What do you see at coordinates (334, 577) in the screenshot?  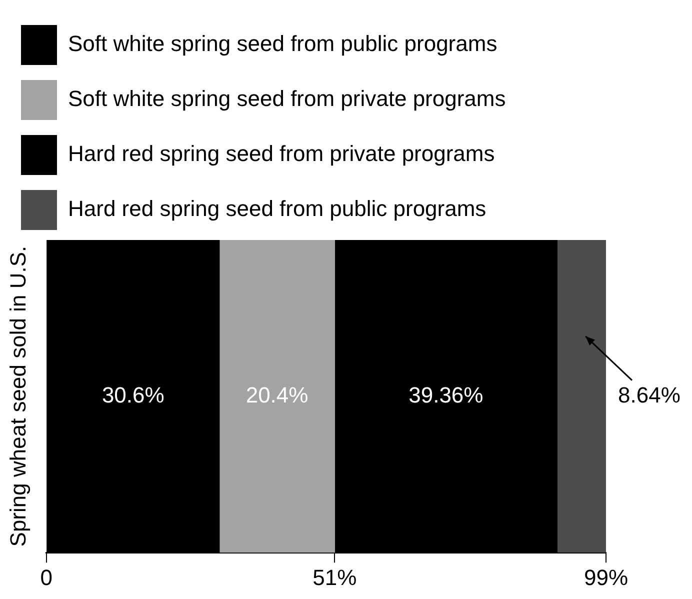 I see `x-tick-label: 51%` at bounding box center [334, 577].